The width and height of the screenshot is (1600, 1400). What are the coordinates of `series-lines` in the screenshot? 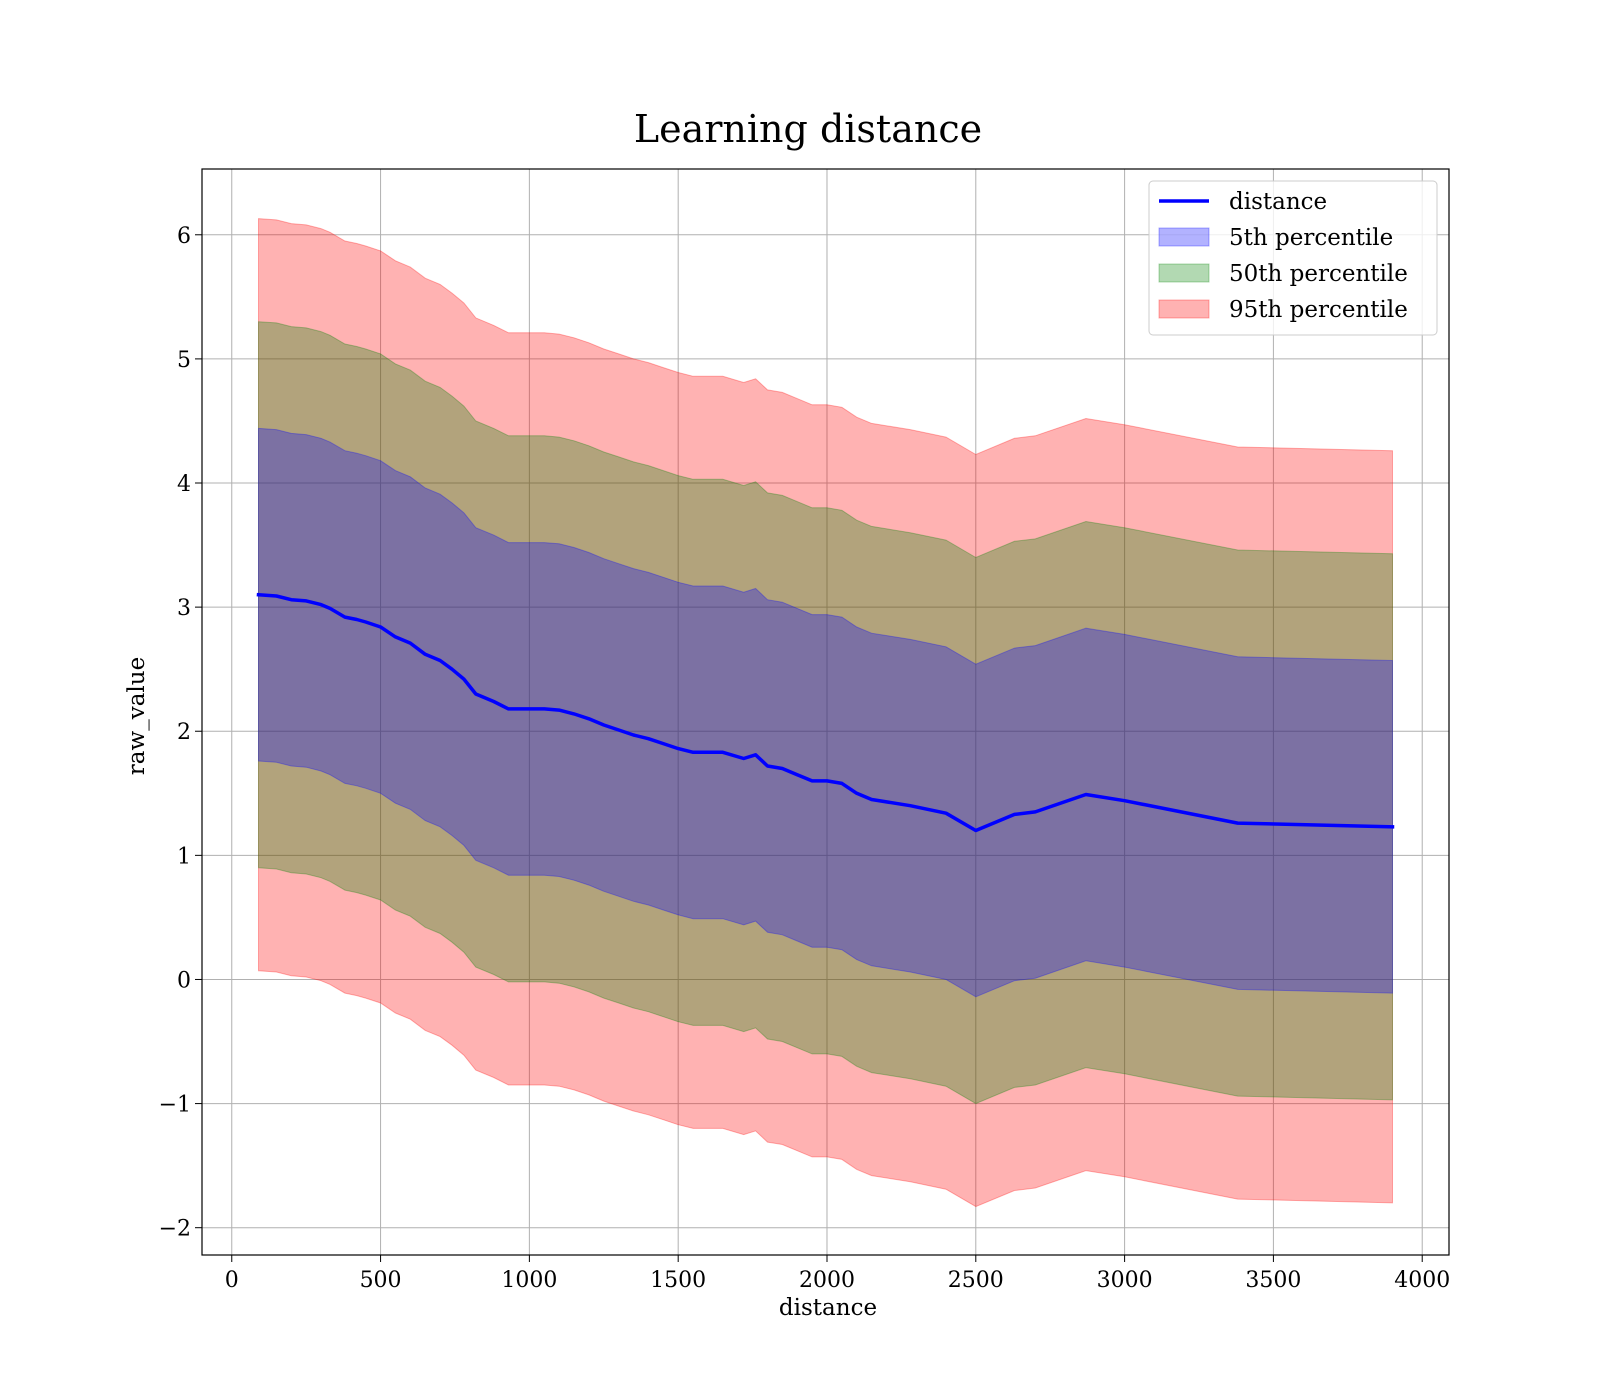 It's located at (825, 712).